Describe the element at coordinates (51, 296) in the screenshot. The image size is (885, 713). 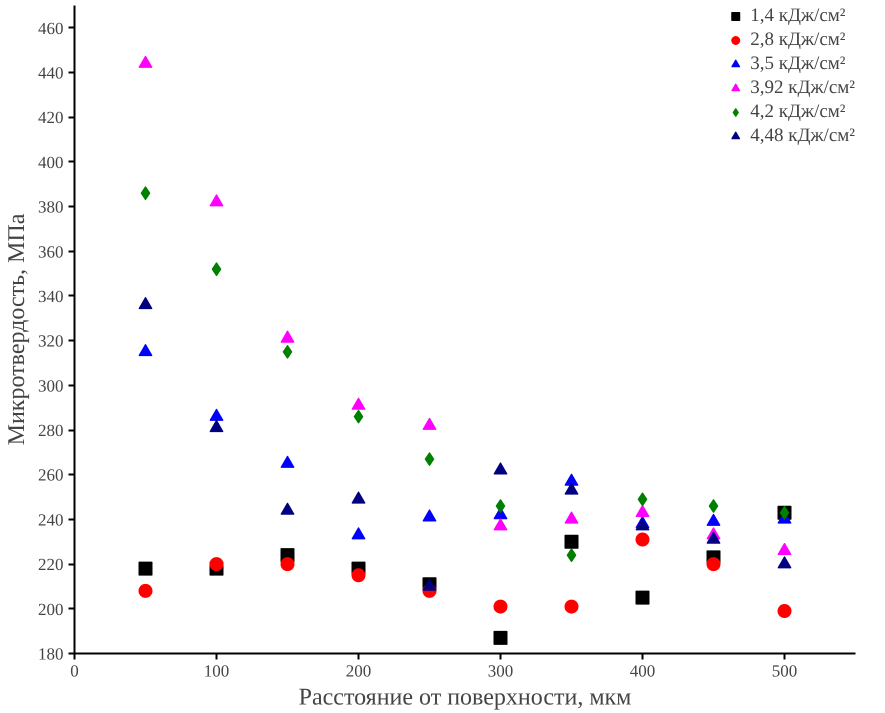
I see `y-tick-label: 340` at that location.